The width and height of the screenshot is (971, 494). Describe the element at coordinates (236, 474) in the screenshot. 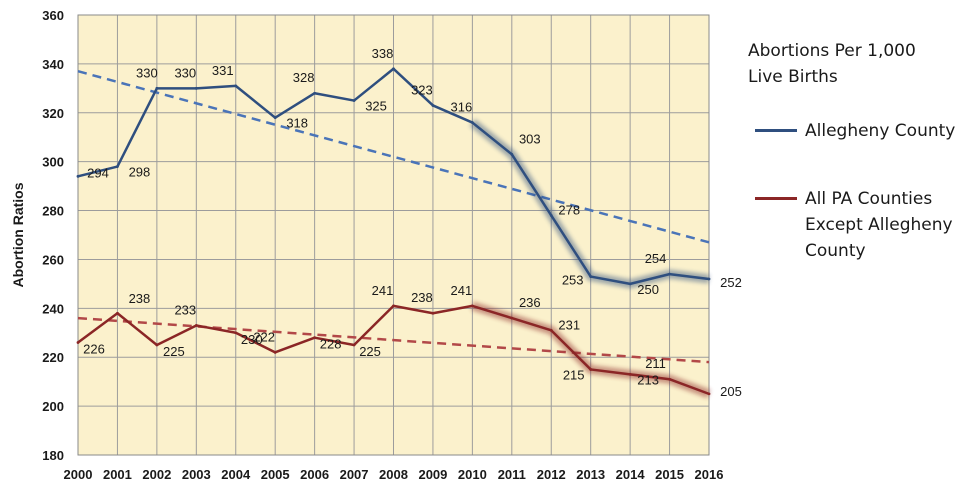

I see `x-tick-label: 2004` at that location.